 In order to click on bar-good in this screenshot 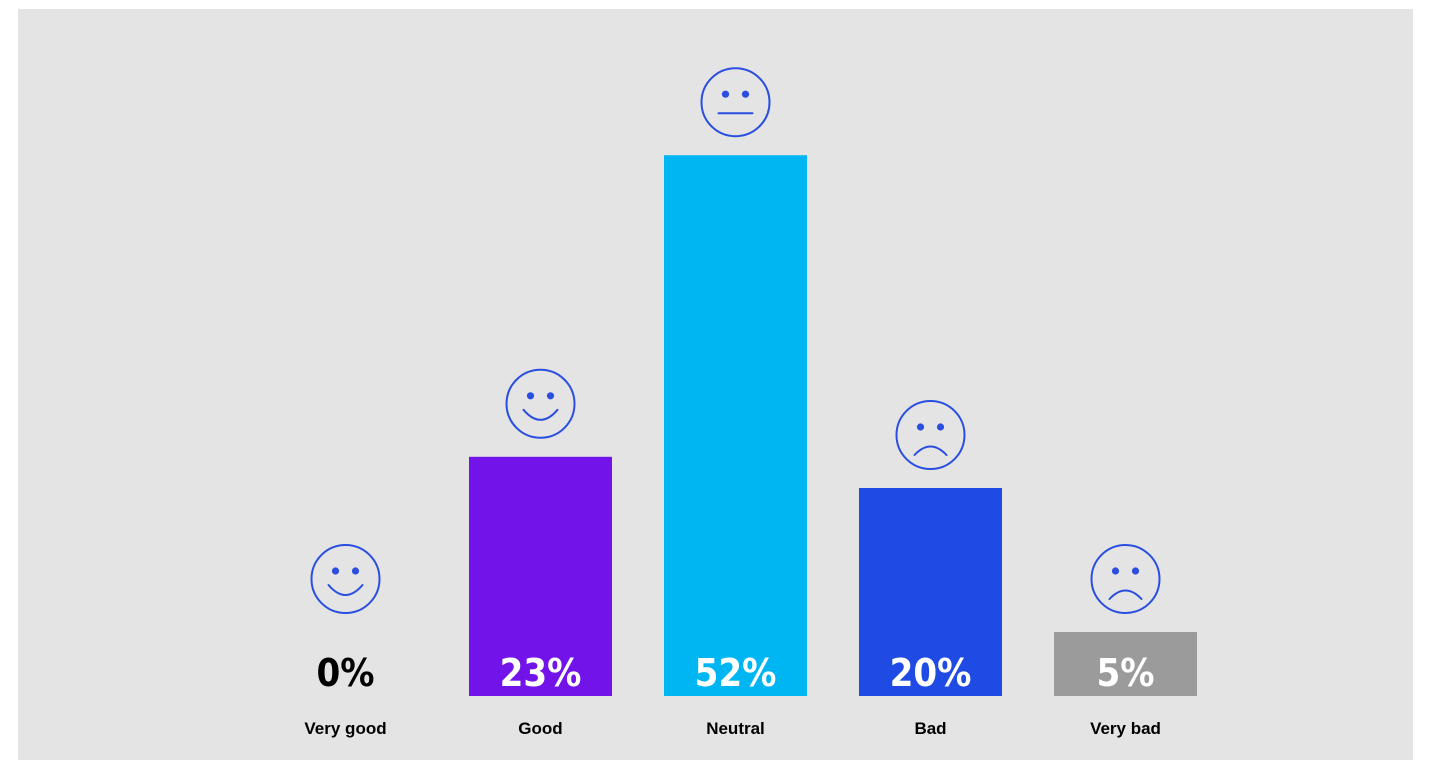, I will do `click(540, 576)`.